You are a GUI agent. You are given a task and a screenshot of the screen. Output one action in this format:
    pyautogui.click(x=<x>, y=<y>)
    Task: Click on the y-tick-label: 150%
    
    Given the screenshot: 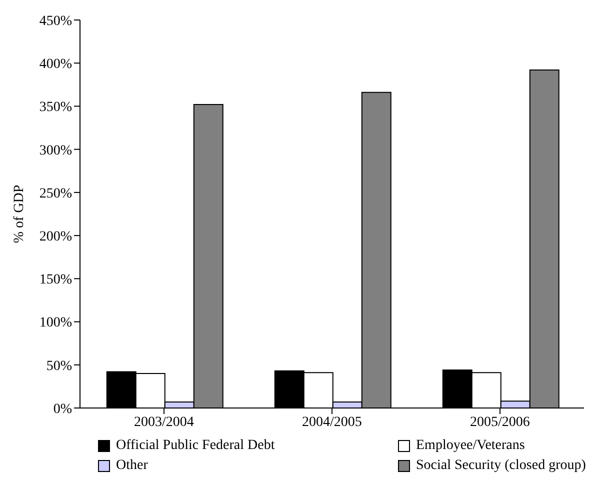 What is the action you would take?
    pyautogui.click(x=55, y=280)
    